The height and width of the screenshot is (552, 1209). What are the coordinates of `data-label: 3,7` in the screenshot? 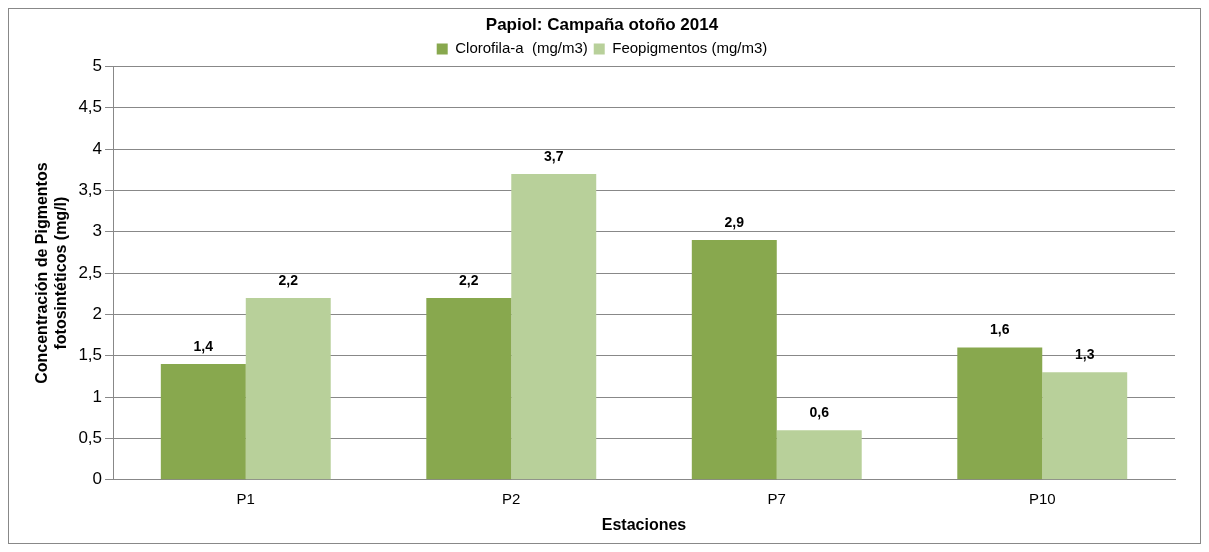 It's located at (554, 155).